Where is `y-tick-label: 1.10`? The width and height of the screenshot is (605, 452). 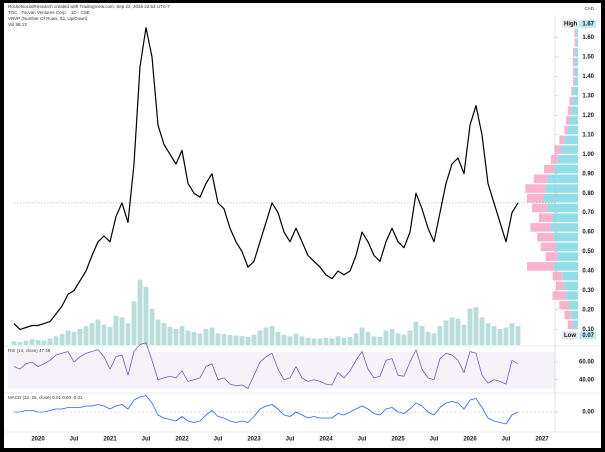 y-tick-label: 1.10 is located at coordinates (588, 135).